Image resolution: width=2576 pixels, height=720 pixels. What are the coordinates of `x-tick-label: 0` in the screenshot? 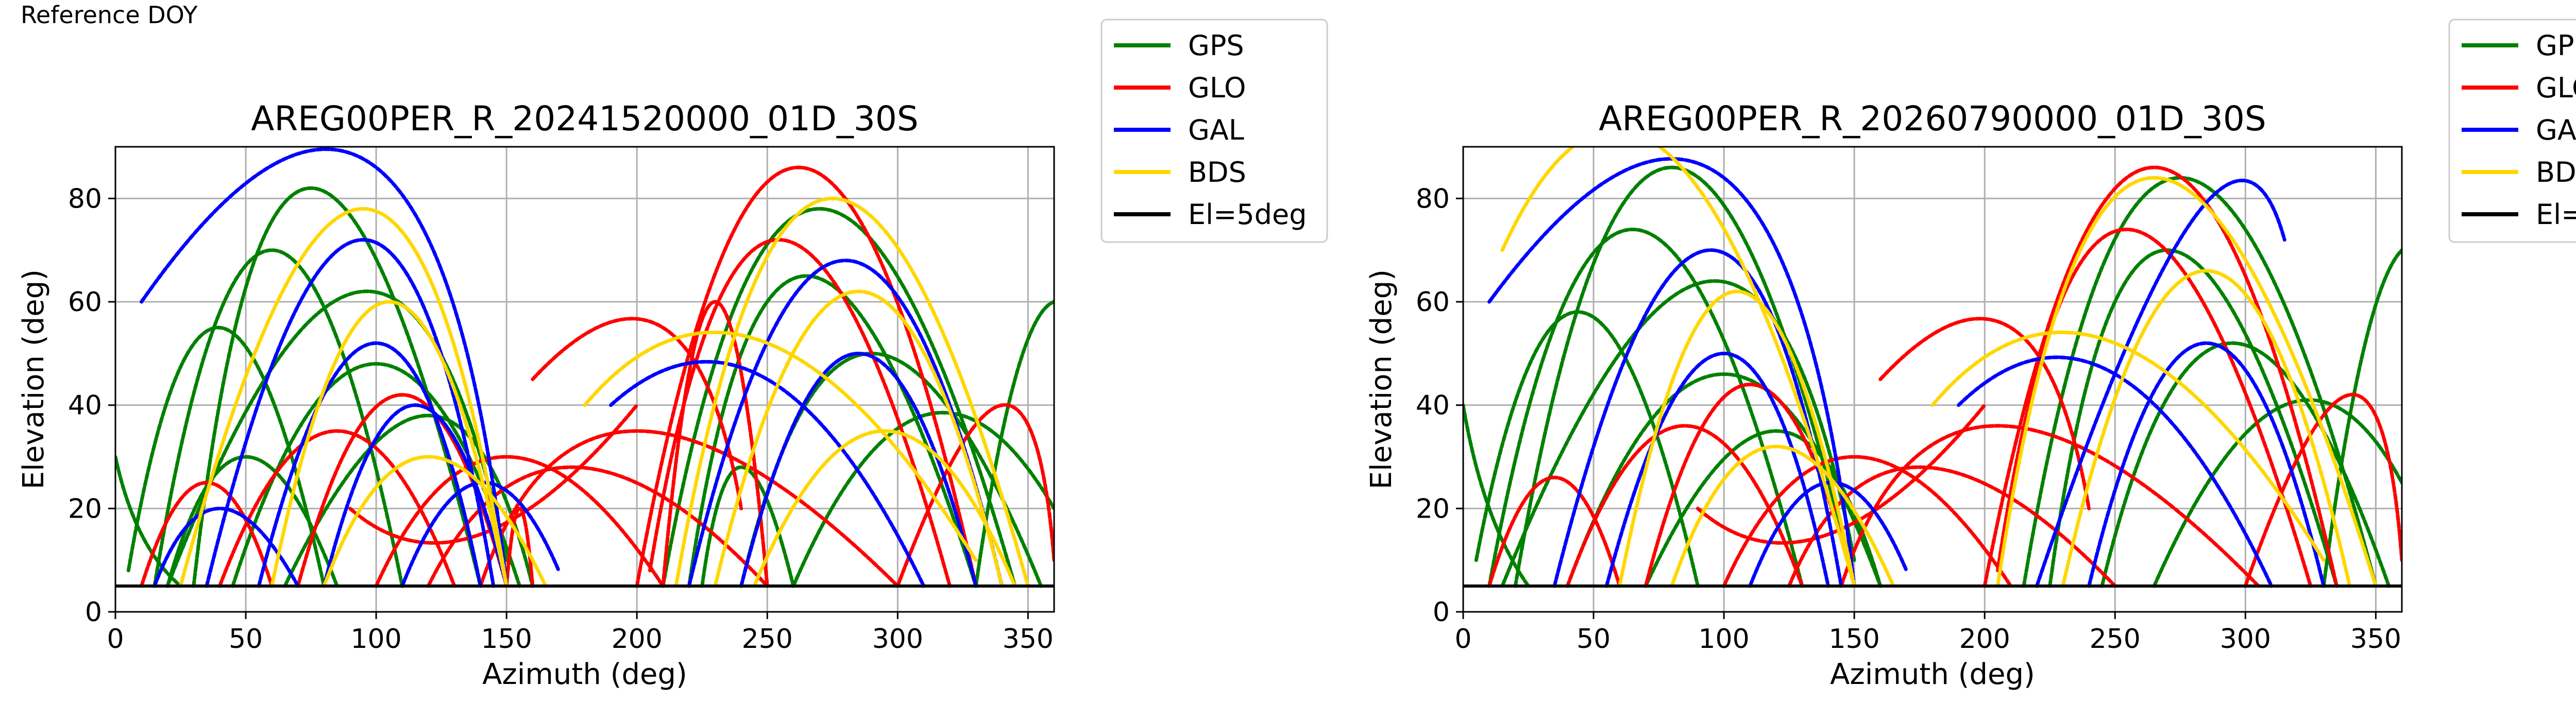 It's located at (1462, 639).